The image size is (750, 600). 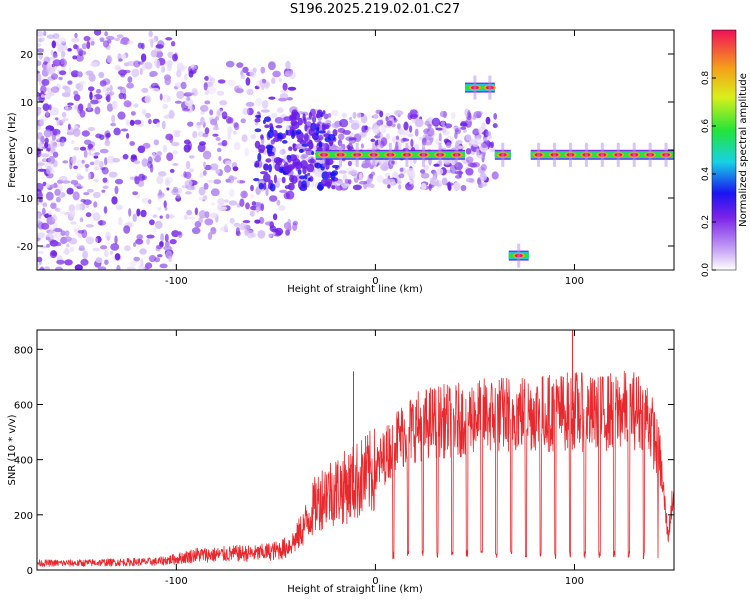 I want to click on colorbar-tick-label: 0.6, so click(x=706, y=126).